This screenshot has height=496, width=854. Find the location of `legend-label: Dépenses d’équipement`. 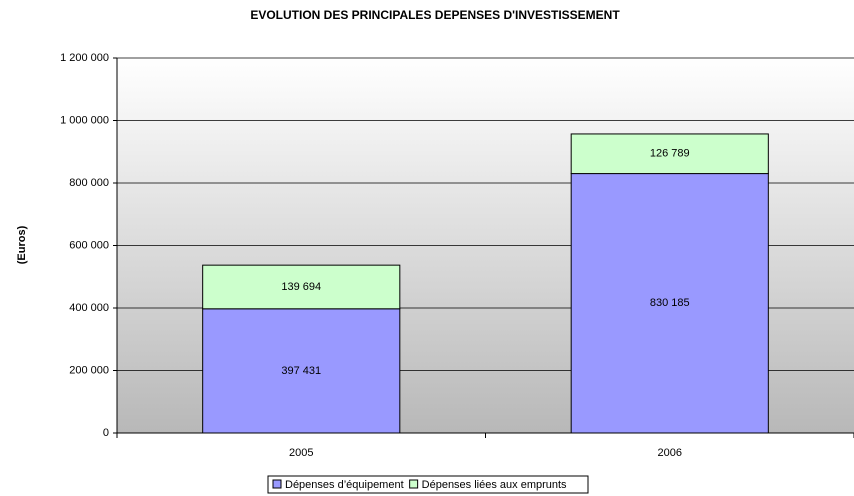

legend-label: Dépenses d’équipement is located at coordinates (344, 485).